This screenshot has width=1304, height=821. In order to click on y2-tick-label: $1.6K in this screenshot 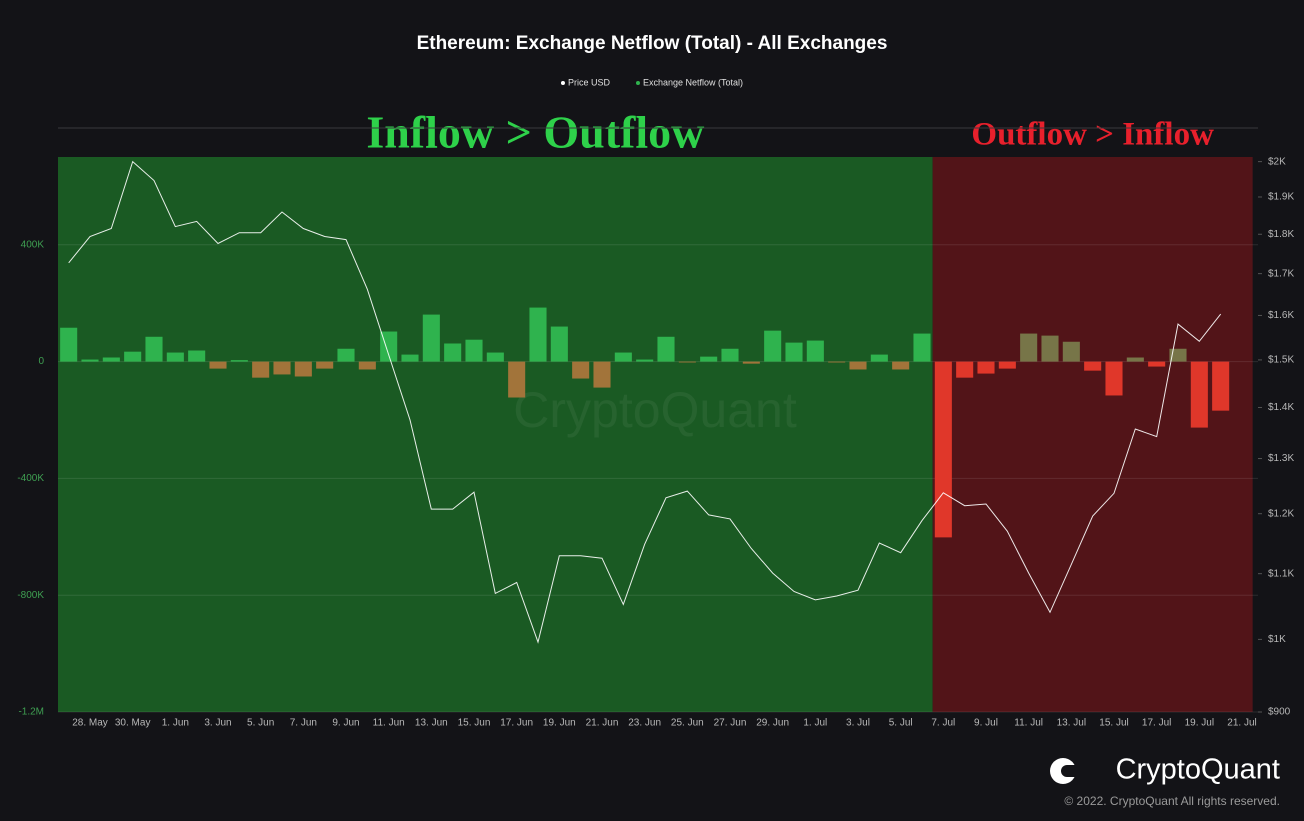, I will do `click(1281, 315)`.